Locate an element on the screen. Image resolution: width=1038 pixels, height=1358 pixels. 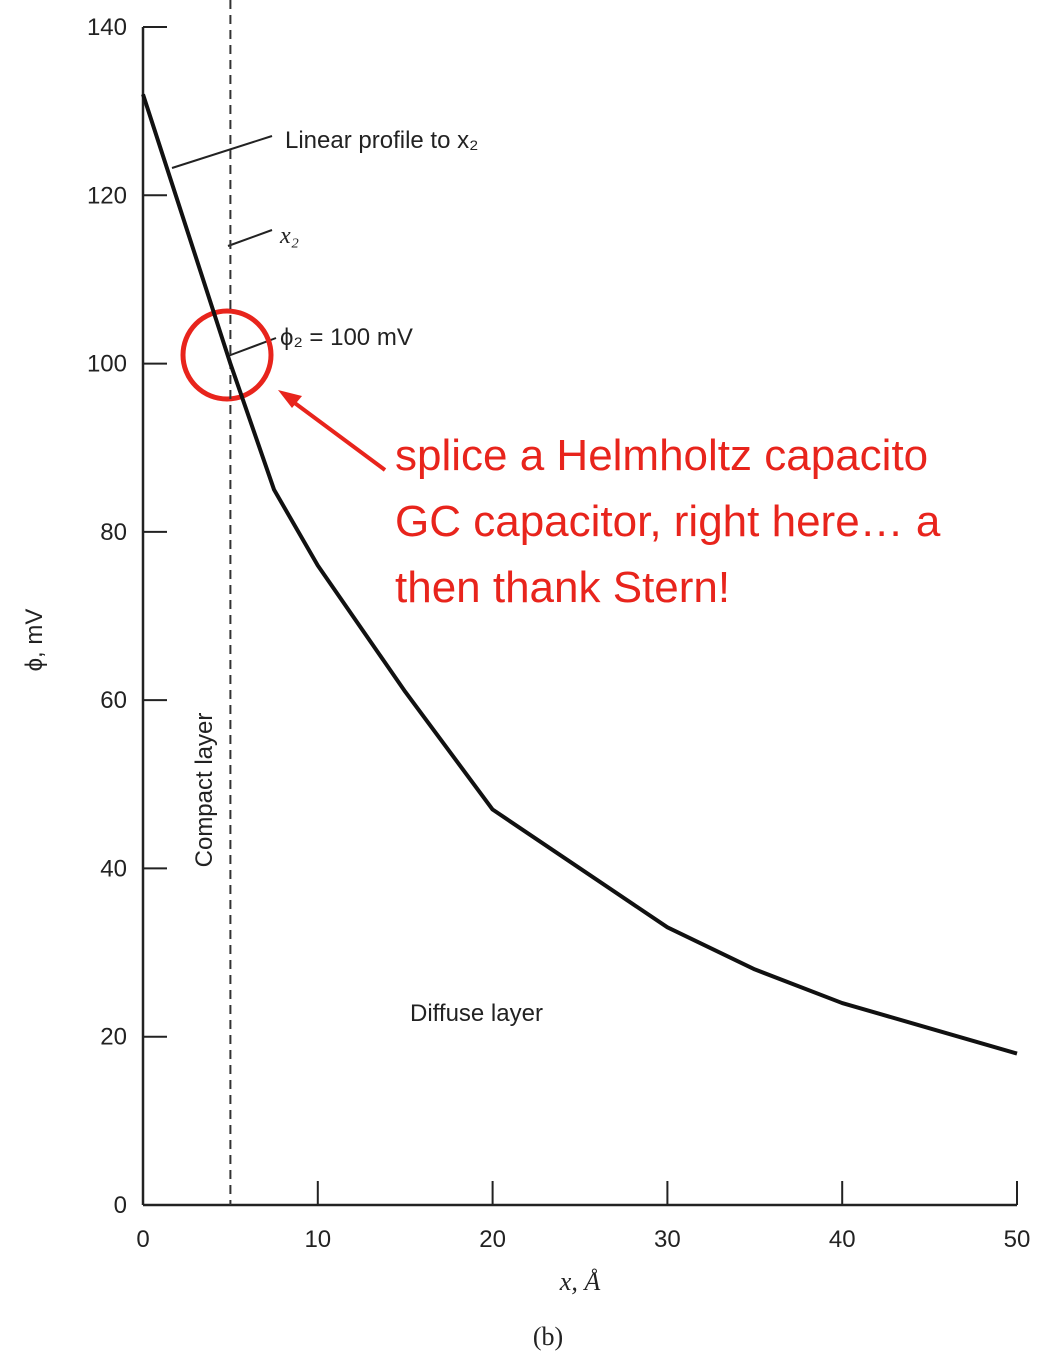
annotation: ϕ₂ = 100 mV is located at coordinates (346, 337).